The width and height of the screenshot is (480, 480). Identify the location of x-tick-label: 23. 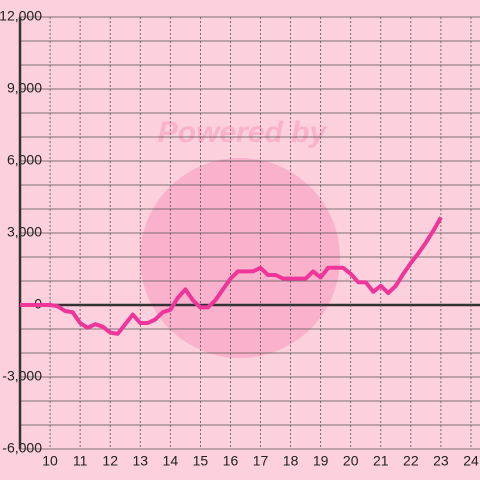
(441, 461).